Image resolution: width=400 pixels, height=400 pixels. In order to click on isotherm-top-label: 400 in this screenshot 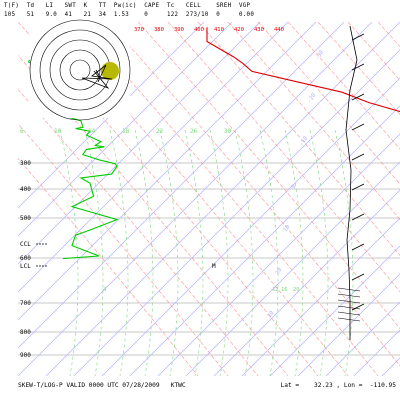, I will do `click(199, 30)`.